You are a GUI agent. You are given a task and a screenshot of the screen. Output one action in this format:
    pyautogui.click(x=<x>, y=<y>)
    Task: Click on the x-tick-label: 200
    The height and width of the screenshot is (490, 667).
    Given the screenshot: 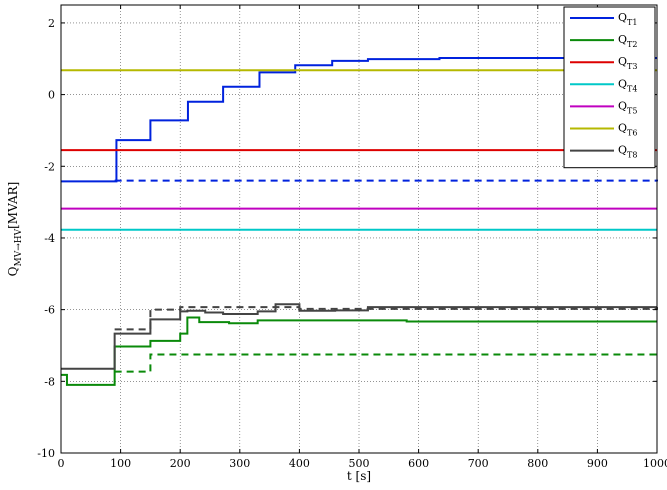 What is the action you would take?
    pyautogui.click(x=180, y=463)
    